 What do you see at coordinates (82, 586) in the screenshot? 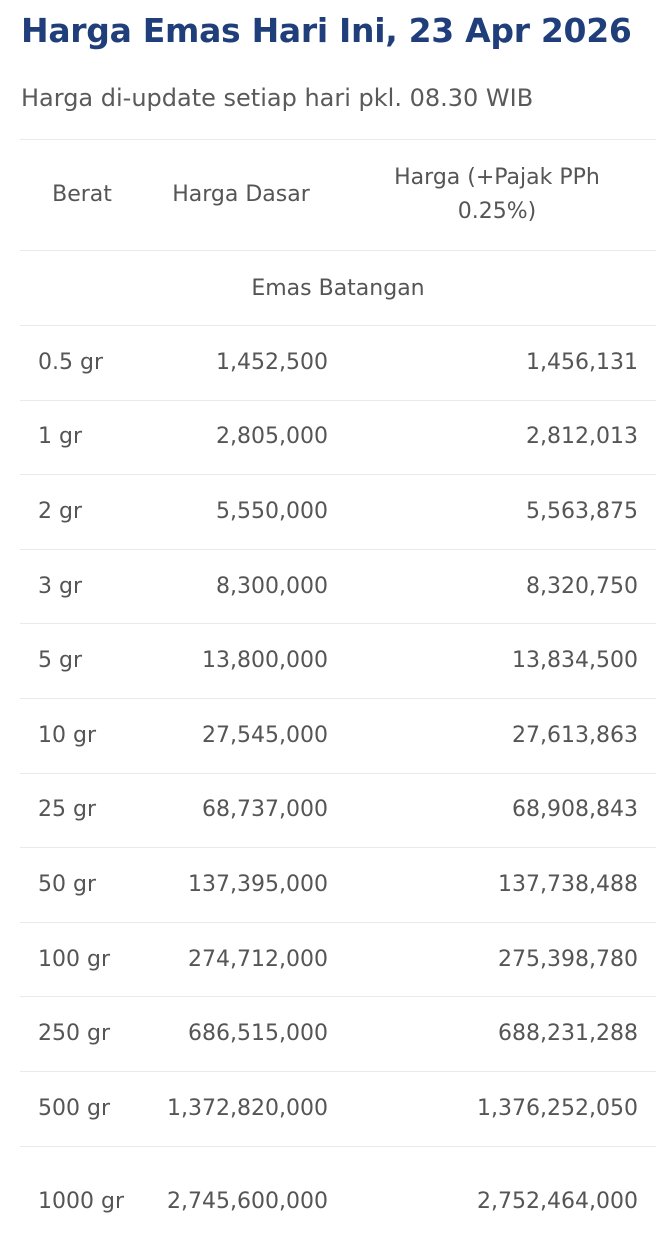
I see `cell-weight: 3 gr` at bounding box center [82, 586].